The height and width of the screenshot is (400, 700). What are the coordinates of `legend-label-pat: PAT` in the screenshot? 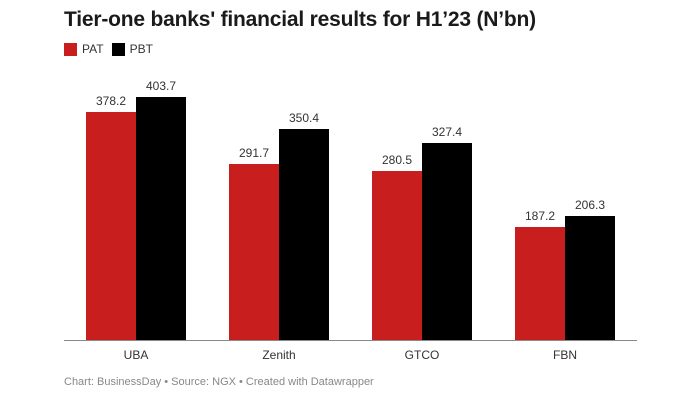 It's located at (93, 49).